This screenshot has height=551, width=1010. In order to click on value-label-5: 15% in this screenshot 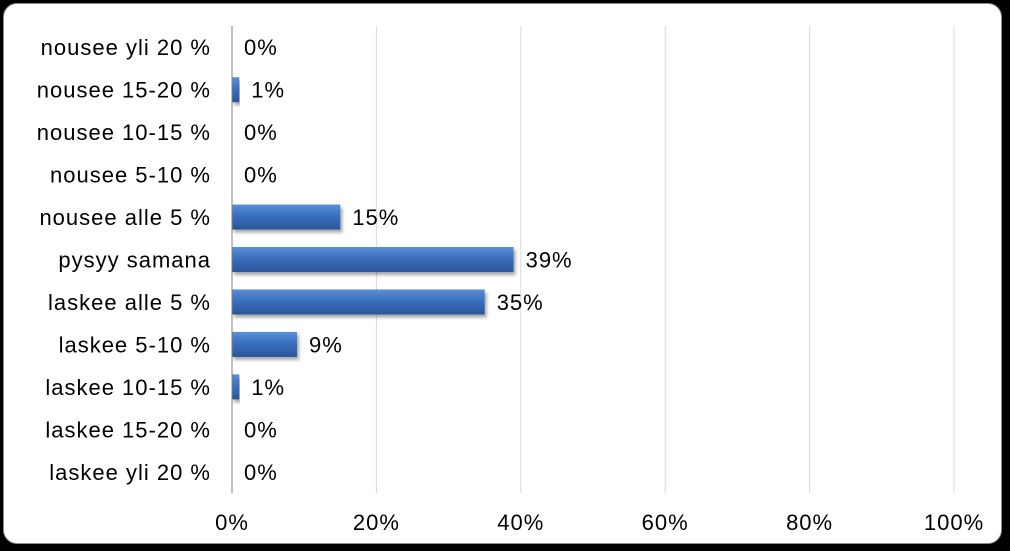, I will do `click(375, 217)`.